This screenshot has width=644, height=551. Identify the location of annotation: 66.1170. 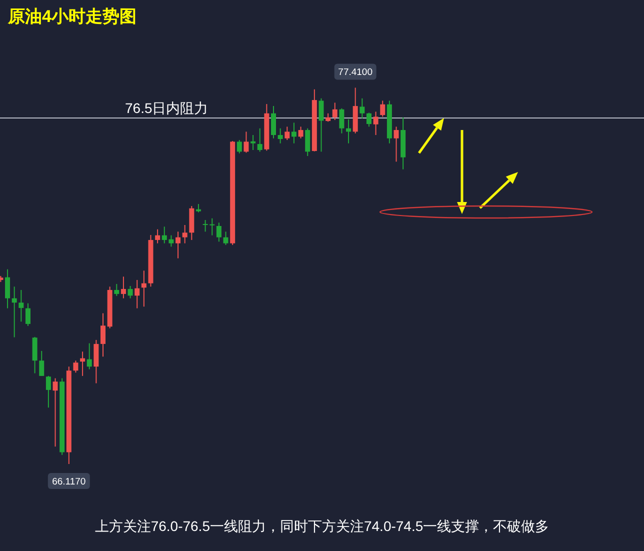
(69, 482).